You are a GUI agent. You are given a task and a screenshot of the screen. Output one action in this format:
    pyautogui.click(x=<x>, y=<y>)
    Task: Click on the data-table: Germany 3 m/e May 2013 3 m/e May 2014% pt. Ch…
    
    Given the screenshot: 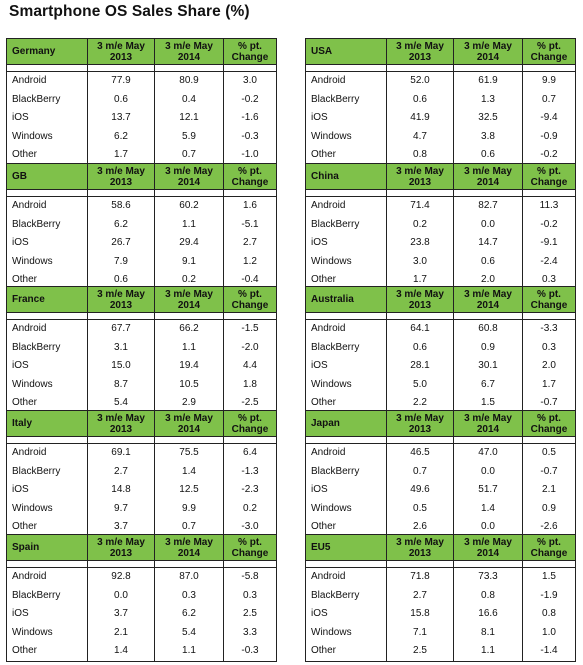 What is the action you would take?
    pyautogui.click(x=141, y=102)
    